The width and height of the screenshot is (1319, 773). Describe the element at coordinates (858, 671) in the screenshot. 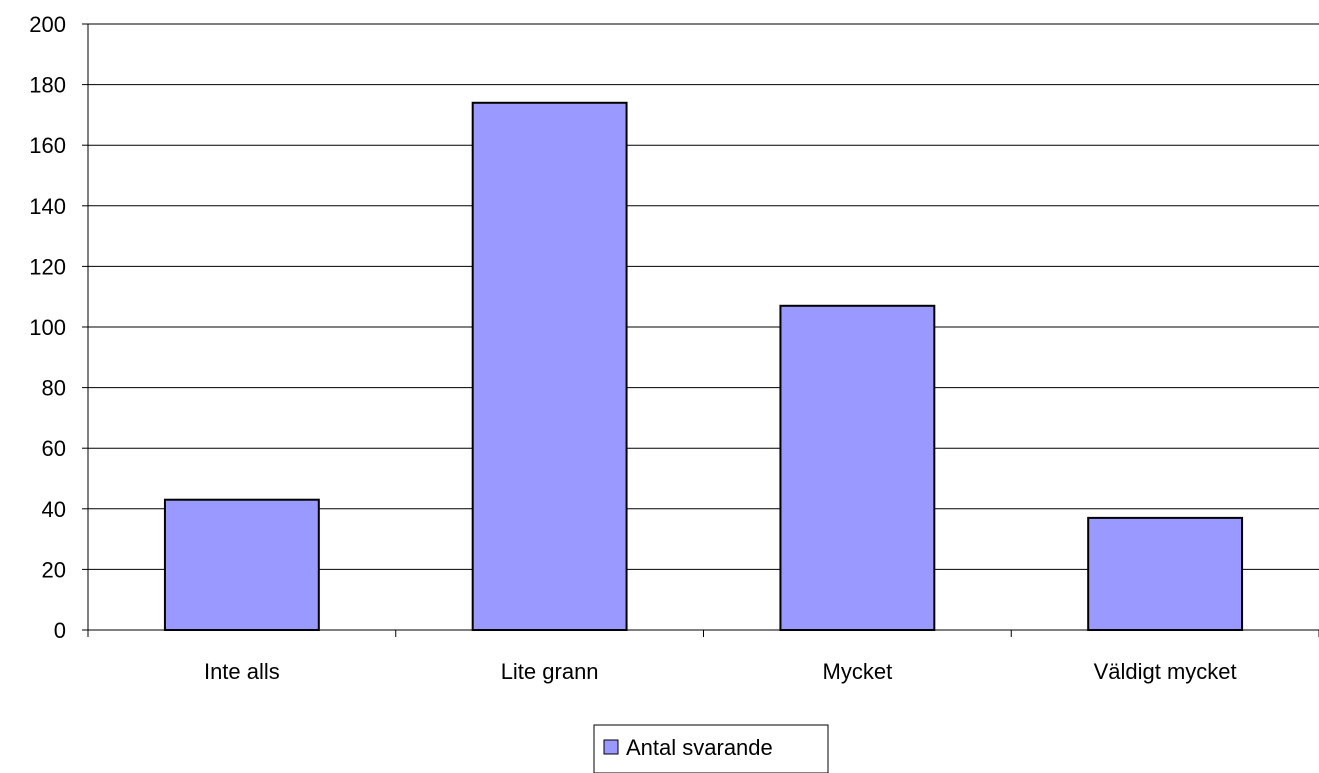

I see `x-tick-label: Mycket` at that location.